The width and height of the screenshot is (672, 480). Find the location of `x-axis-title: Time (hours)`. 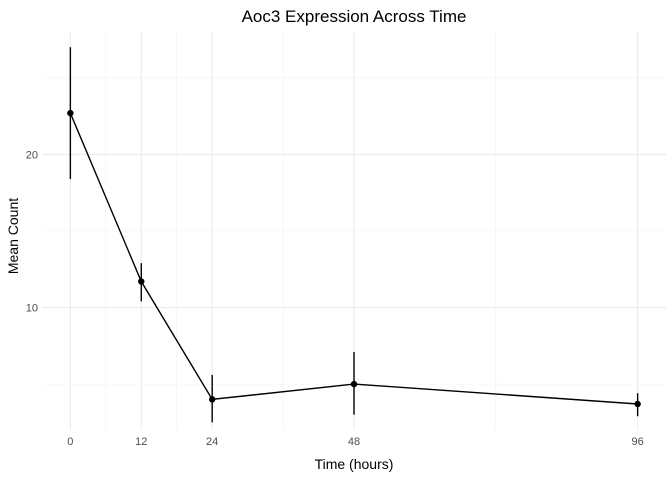

x-axis-title: Time (hours) is located at coordinates (354, 464).